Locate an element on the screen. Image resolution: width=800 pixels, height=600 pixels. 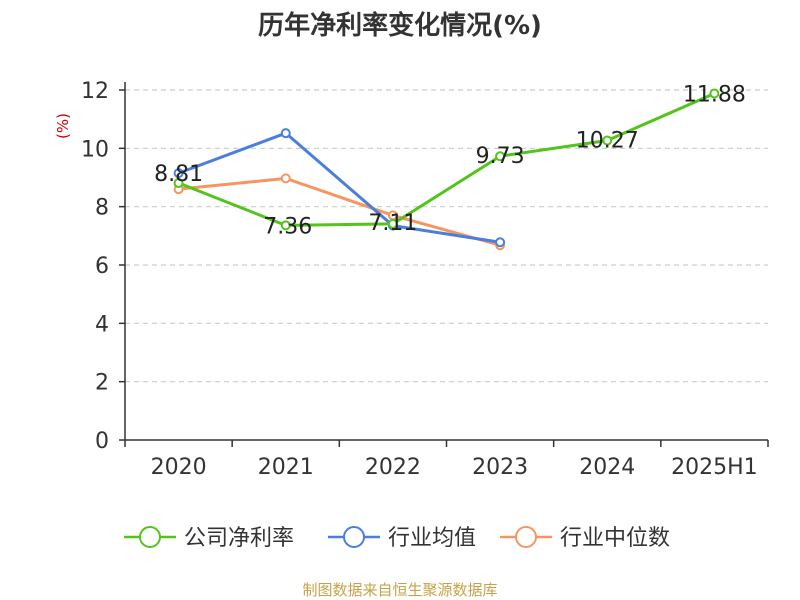
y-tick-label: 2 is located at coordinates (102, 383).